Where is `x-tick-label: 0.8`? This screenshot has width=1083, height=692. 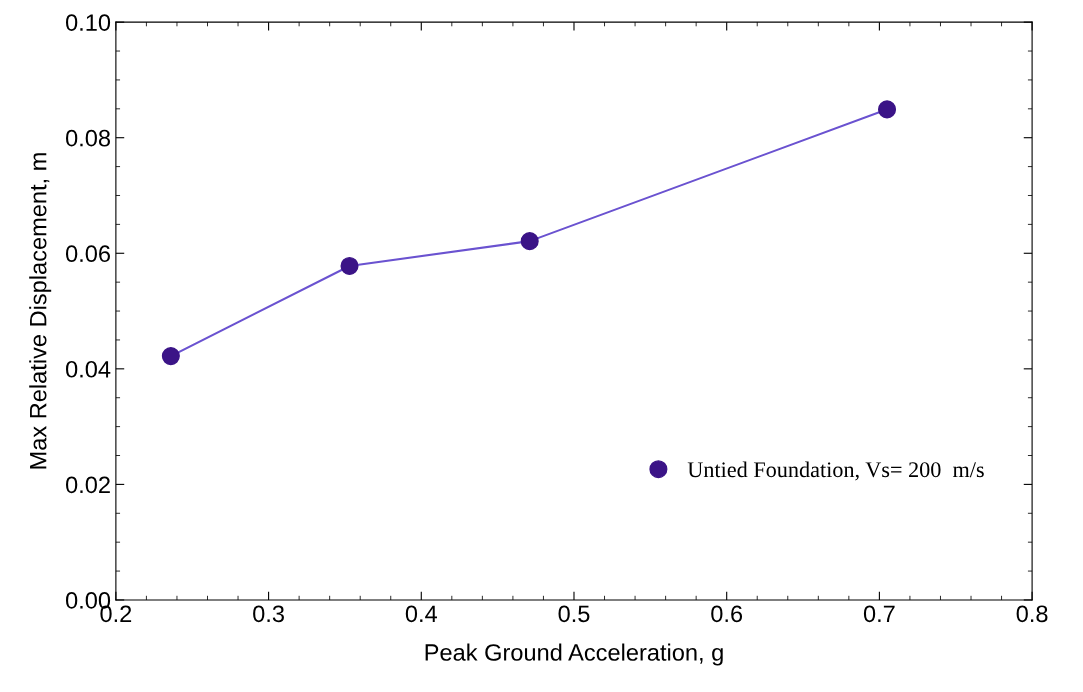
x-tick-label: 0.8 is located at coordinates (1032, 614).